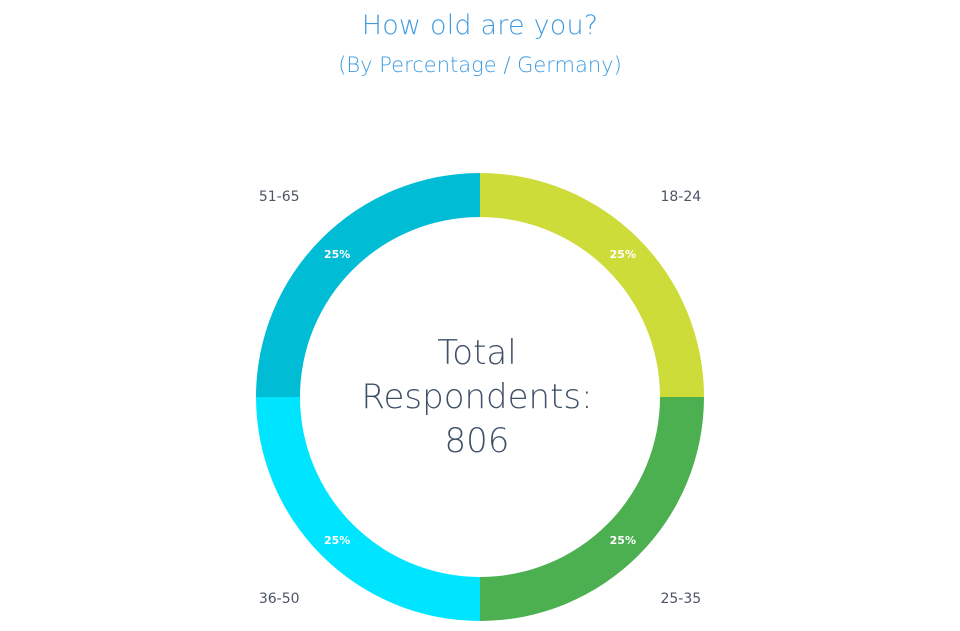  Describe the element at coordinates (337, 254) in the screenshot. I see `slice-value-label-51-65: 25%` at that location.